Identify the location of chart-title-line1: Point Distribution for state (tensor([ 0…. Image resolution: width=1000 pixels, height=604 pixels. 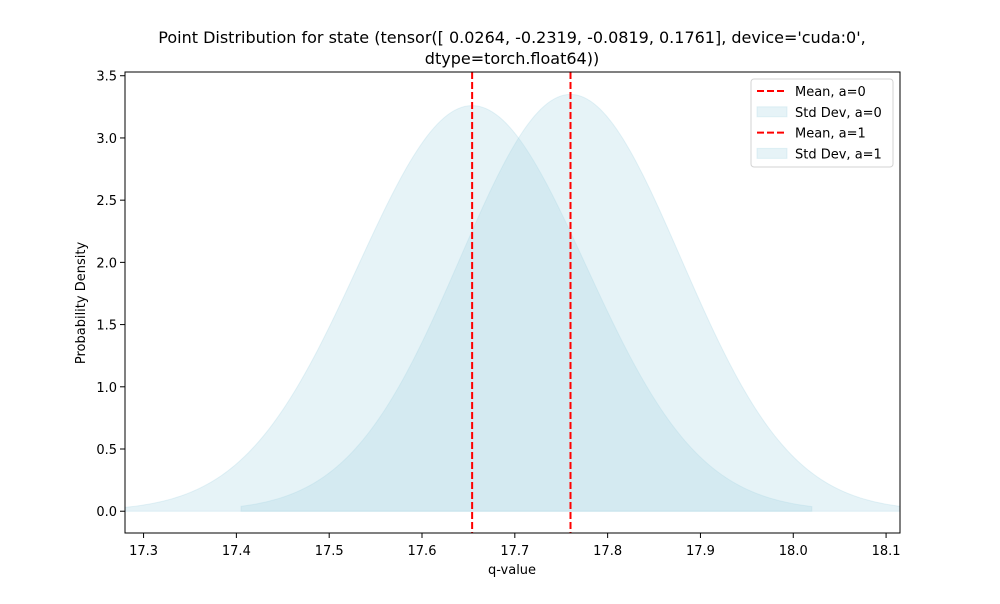
(511, 37).